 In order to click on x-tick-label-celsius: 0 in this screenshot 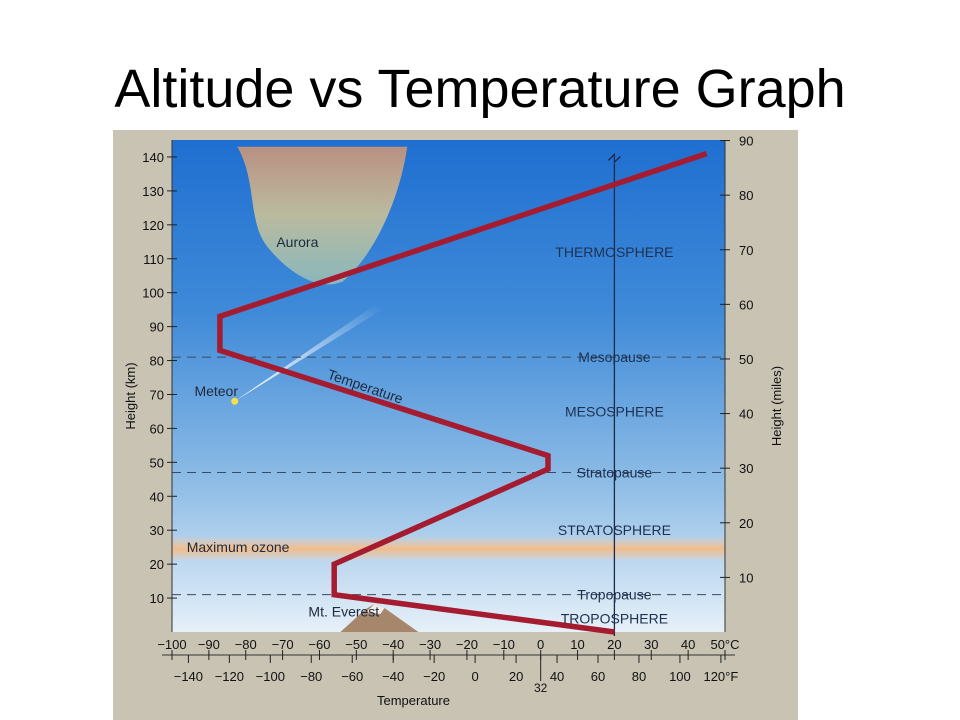, I will do `click(540, 644)`.